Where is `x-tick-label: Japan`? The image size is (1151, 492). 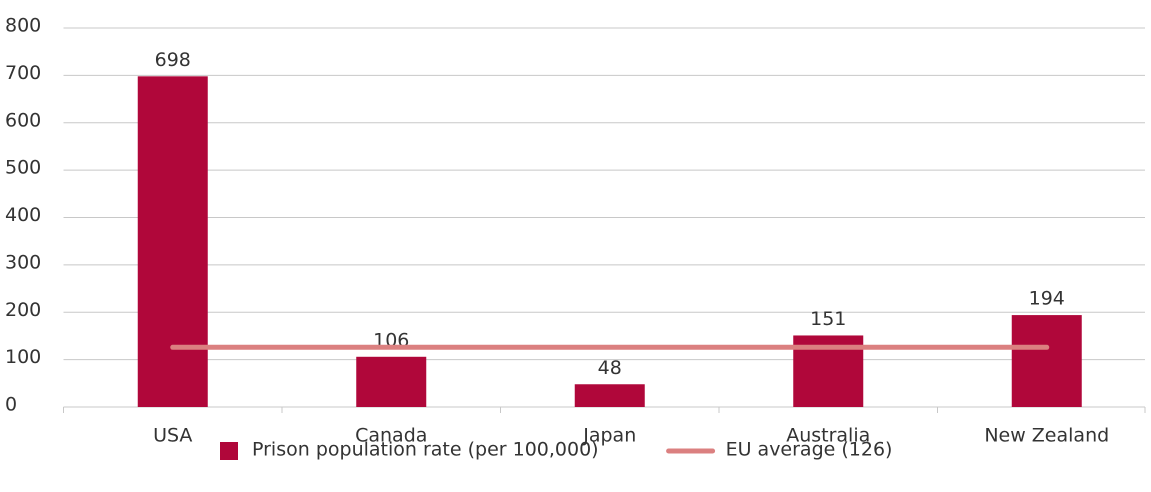
x-tick-label: Japan is located at coordinates (609, 436).